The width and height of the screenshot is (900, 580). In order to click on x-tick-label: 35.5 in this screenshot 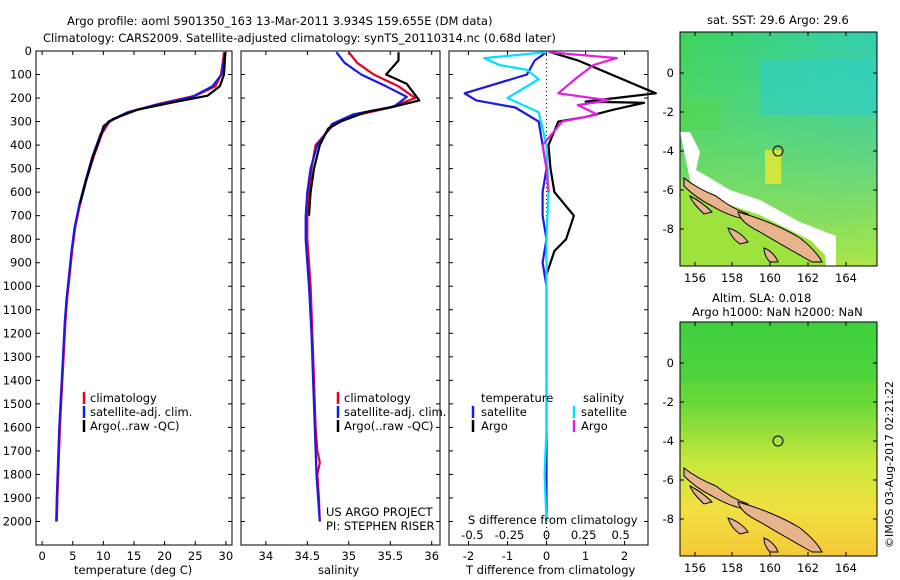, I will do `click(390, 556)`.